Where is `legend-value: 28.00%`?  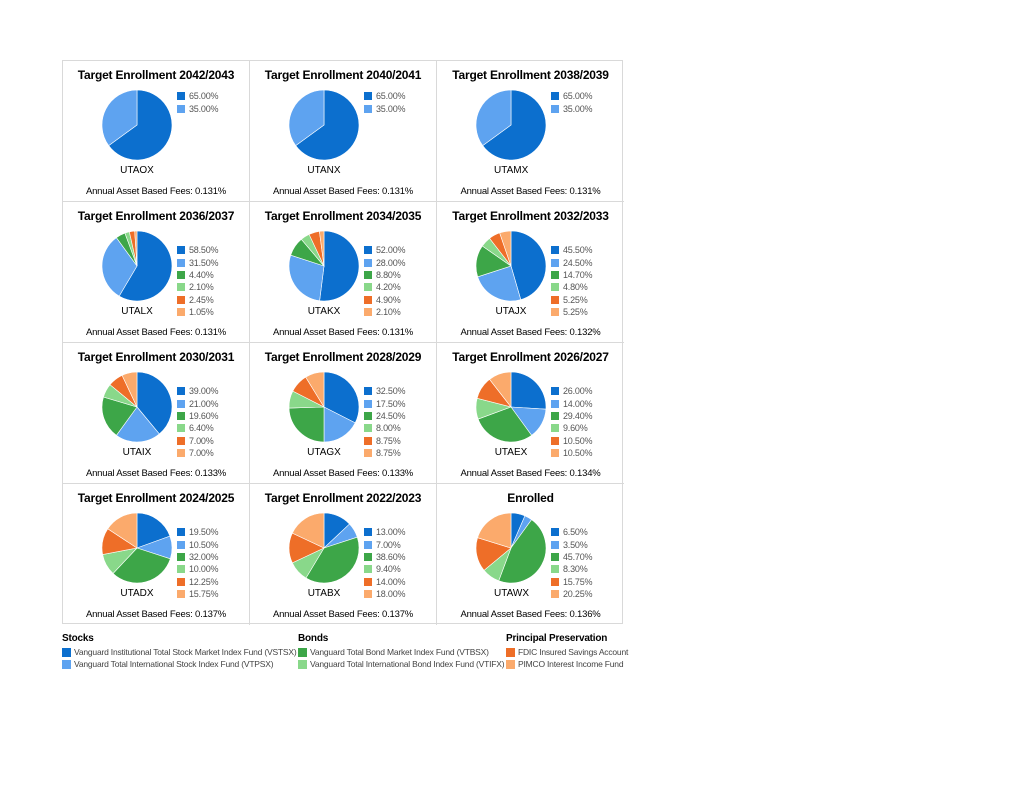
legend-value: 28.00% is located at coordinates (391, 262).